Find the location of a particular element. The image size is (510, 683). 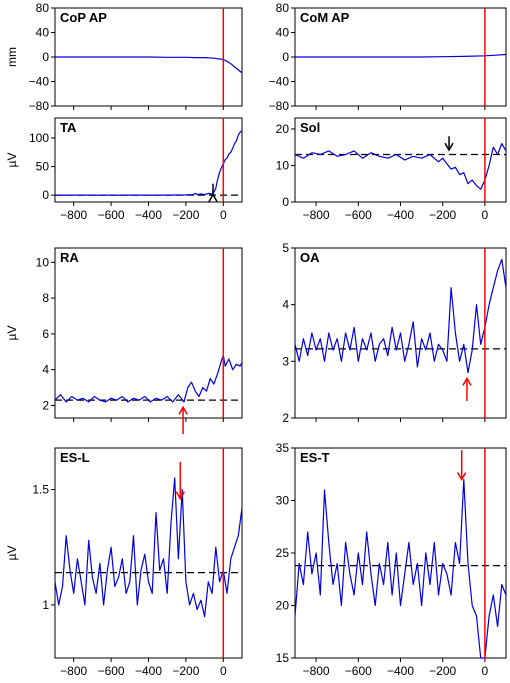

panel-title: Sol is located at coordinates (310, 127).